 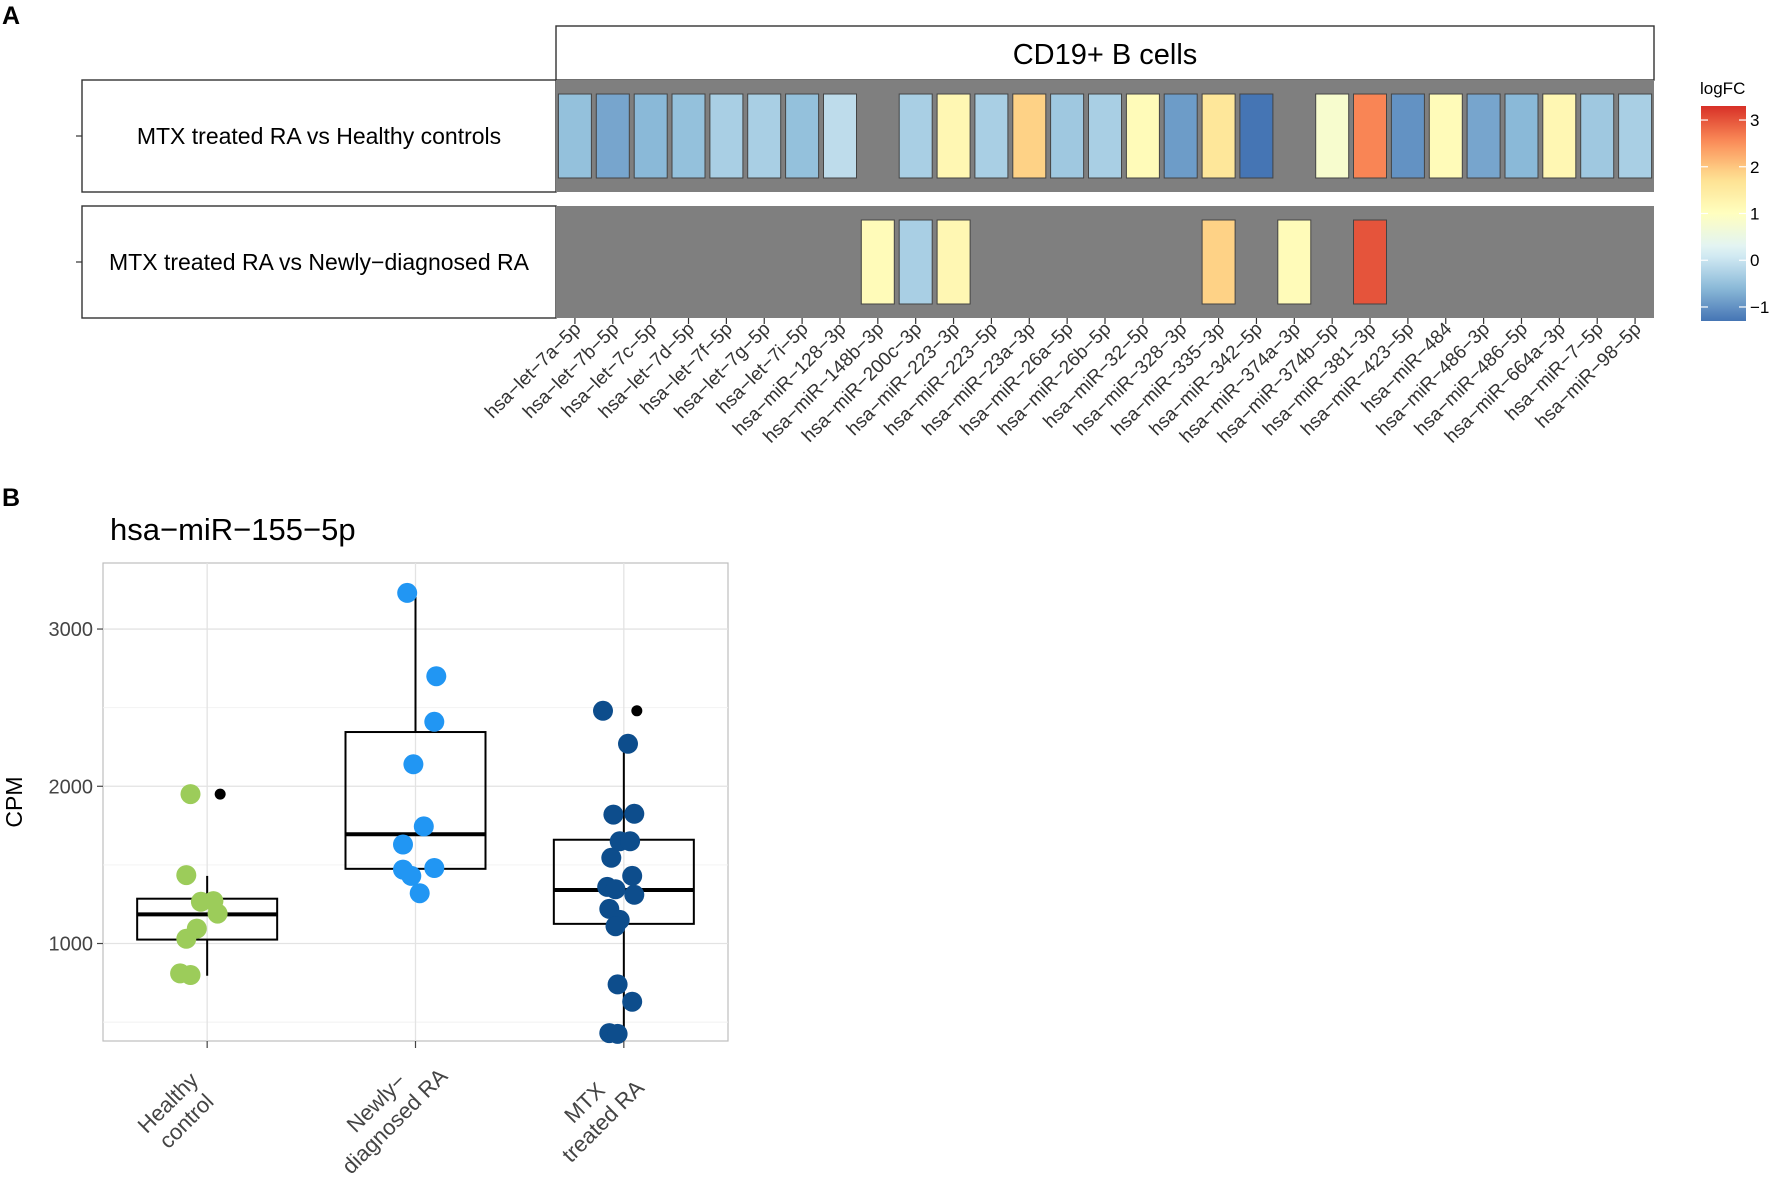 I want to click on legend-colorbar, so click(x=1723, y=213).